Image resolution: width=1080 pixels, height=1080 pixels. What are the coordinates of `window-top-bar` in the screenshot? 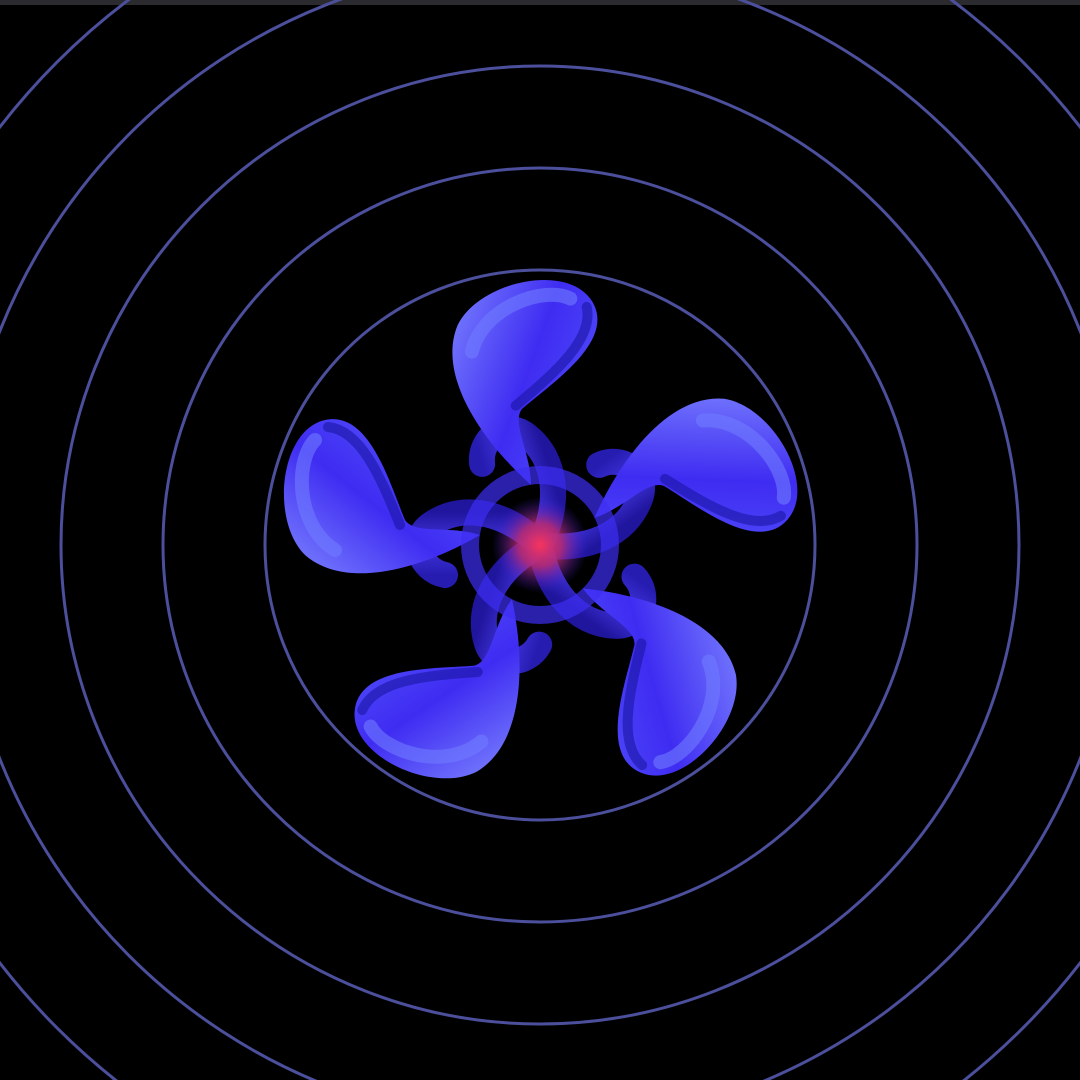 It's located at (540, 2).